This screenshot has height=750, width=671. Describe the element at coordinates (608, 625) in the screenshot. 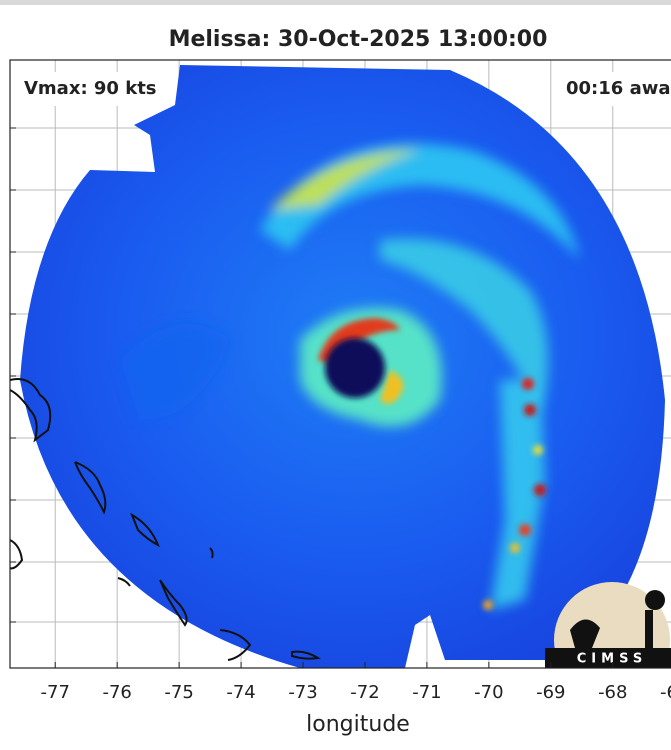

I see `logo: CIMSS` at that location.